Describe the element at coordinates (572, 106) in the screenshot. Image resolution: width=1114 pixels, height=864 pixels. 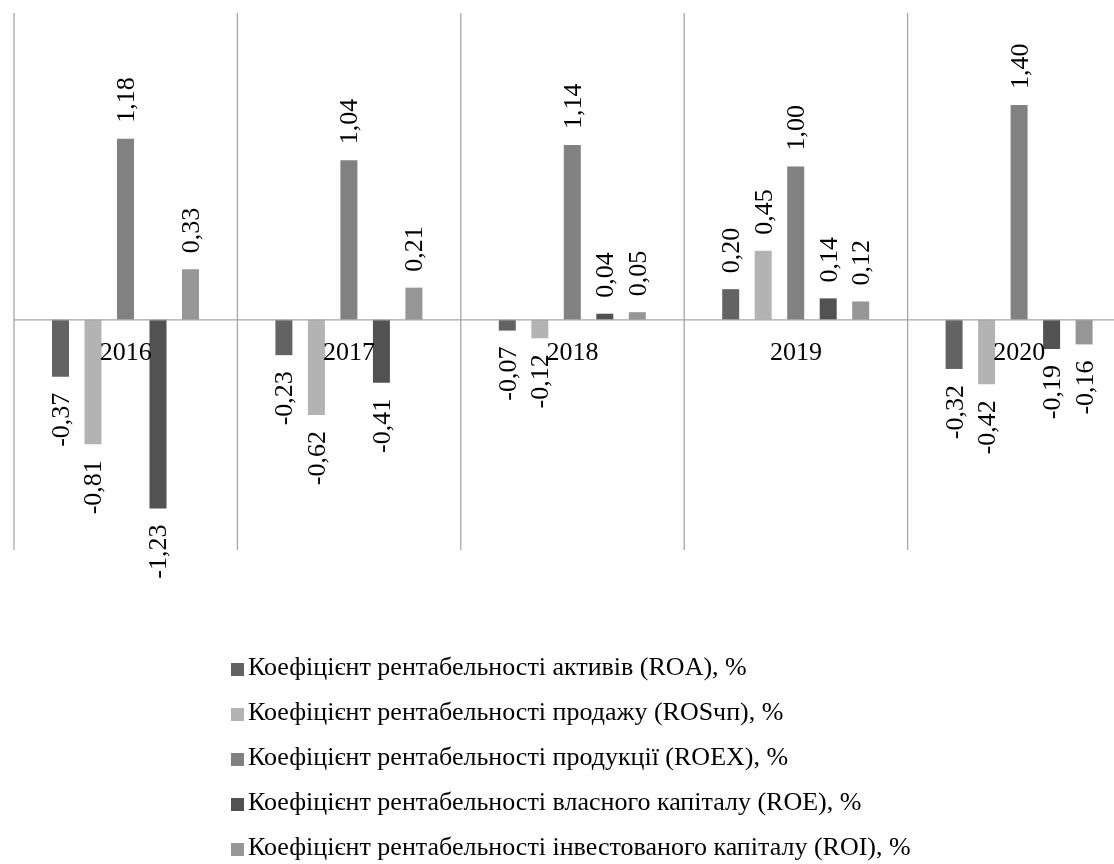
I see `data-label: 1,14` at that location.